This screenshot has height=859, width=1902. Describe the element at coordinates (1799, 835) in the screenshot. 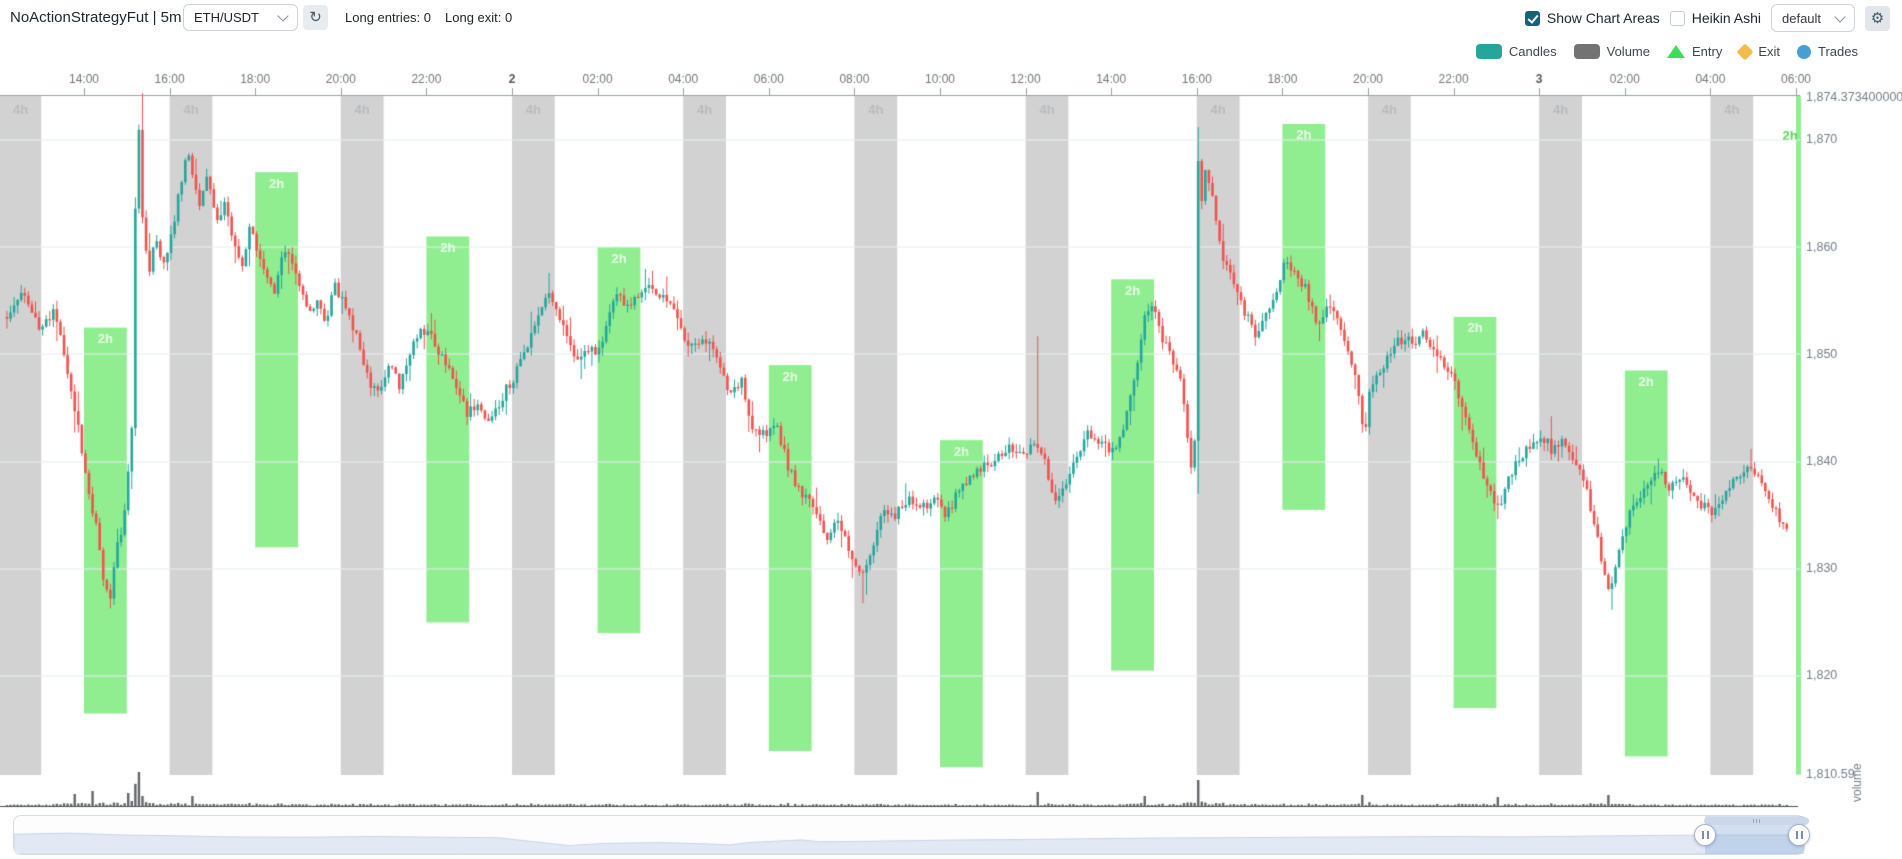

I see `datazoom-right-handle` at that location.